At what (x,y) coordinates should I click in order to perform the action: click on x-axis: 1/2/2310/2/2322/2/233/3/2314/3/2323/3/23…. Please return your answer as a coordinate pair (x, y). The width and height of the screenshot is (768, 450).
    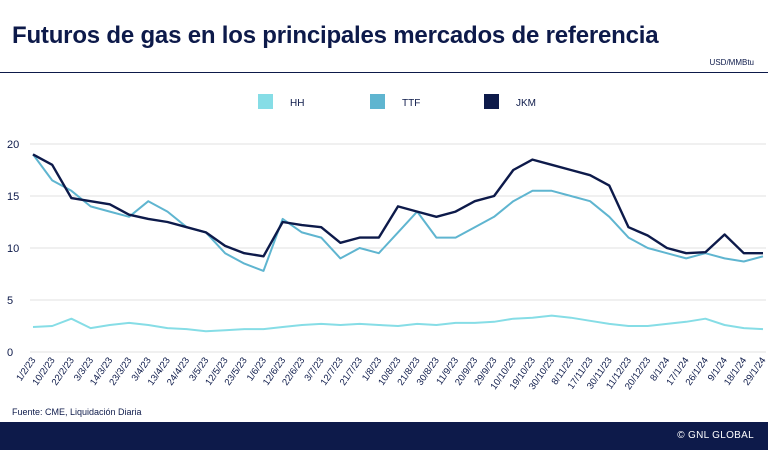
    Looking at the image, I should click on (391, 373).